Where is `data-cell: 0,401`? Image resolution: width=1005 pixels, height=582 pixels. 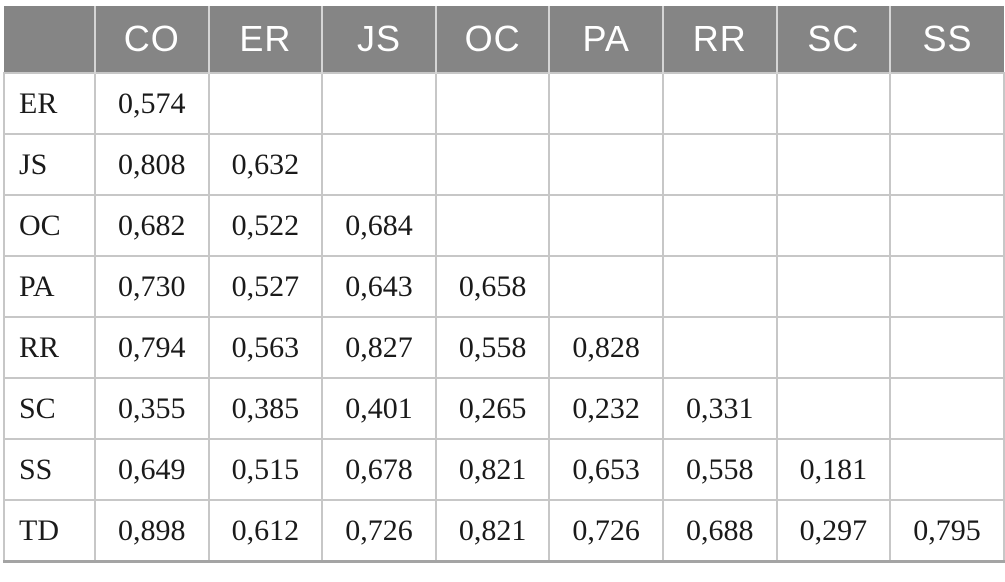
data-cell: 0,401 is located at coordinates (379, 408).